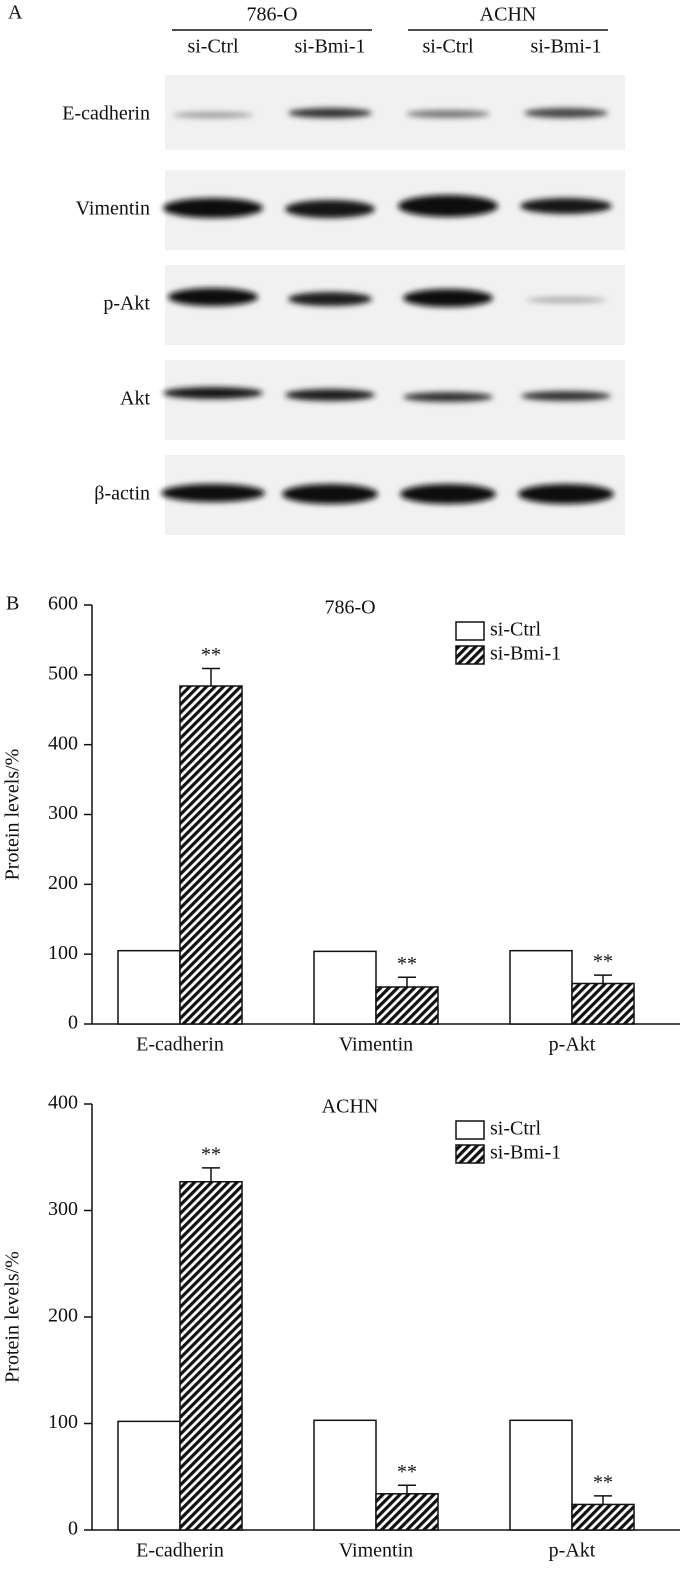 The height and width of the screenshot is (1574, 700). I want to click on group-label: ACHN, so click(508, 15).